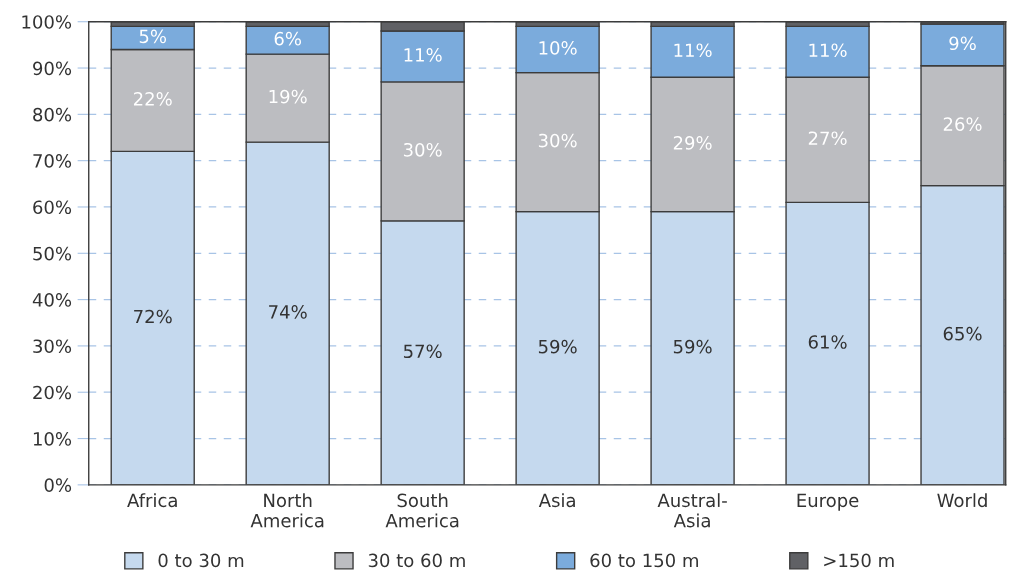 This screenshot has height=587, width=1020. I want to click on data-label: 61%, so click(827, 342).